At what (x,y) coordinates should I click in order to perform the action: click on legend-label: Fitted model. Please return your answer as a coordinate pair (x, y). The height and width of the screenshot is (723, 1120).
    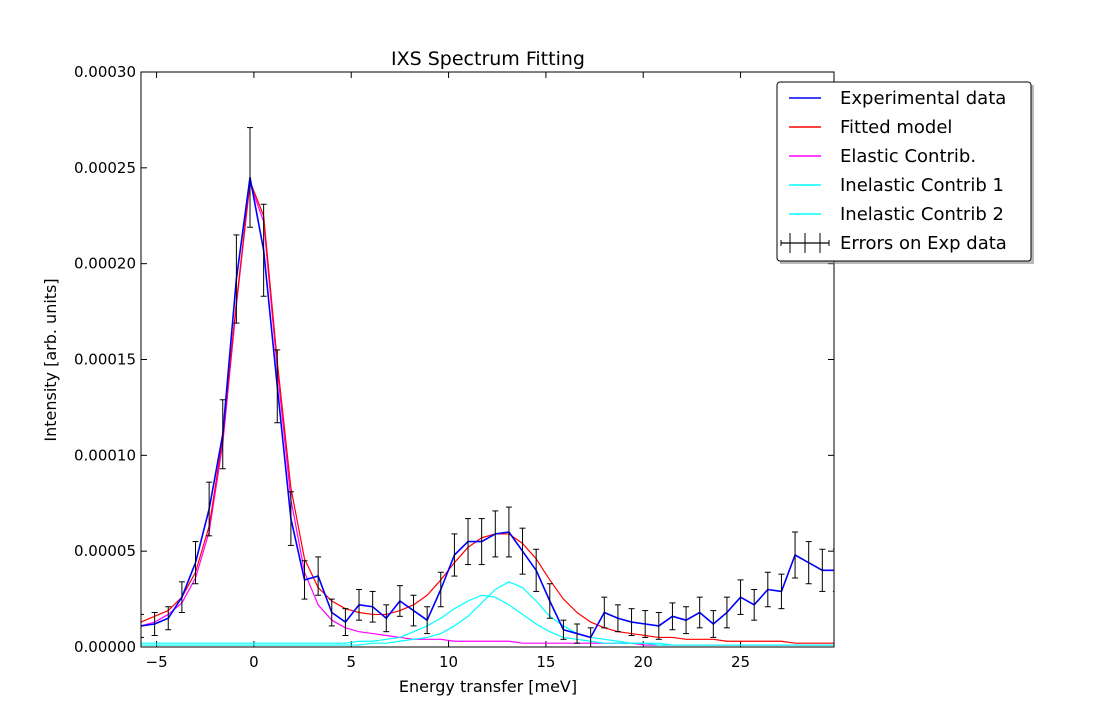
    Looking at the image, I should click on (896, 127).